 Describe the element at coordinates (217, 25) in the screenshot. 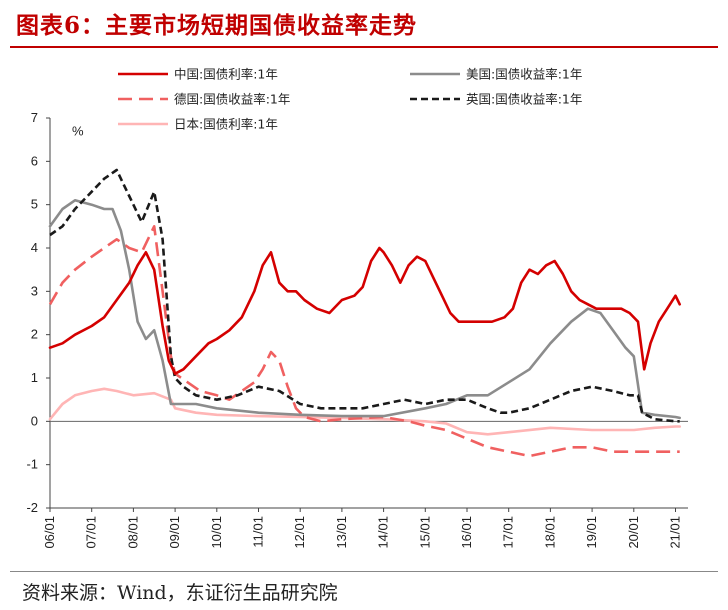

I see `chart-title: 图表6：主要市场短期国债收益率走势` at that location.